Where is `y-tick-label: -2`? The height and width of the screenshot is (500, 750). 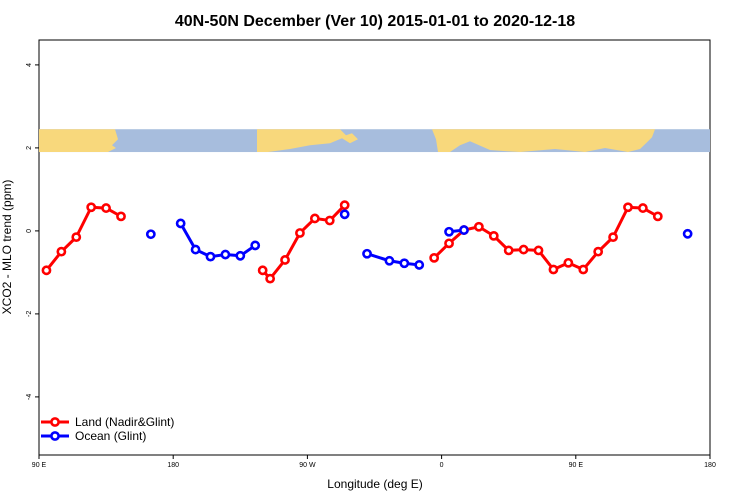
y-tick-label: -2 is located at coordinates (29, 314).